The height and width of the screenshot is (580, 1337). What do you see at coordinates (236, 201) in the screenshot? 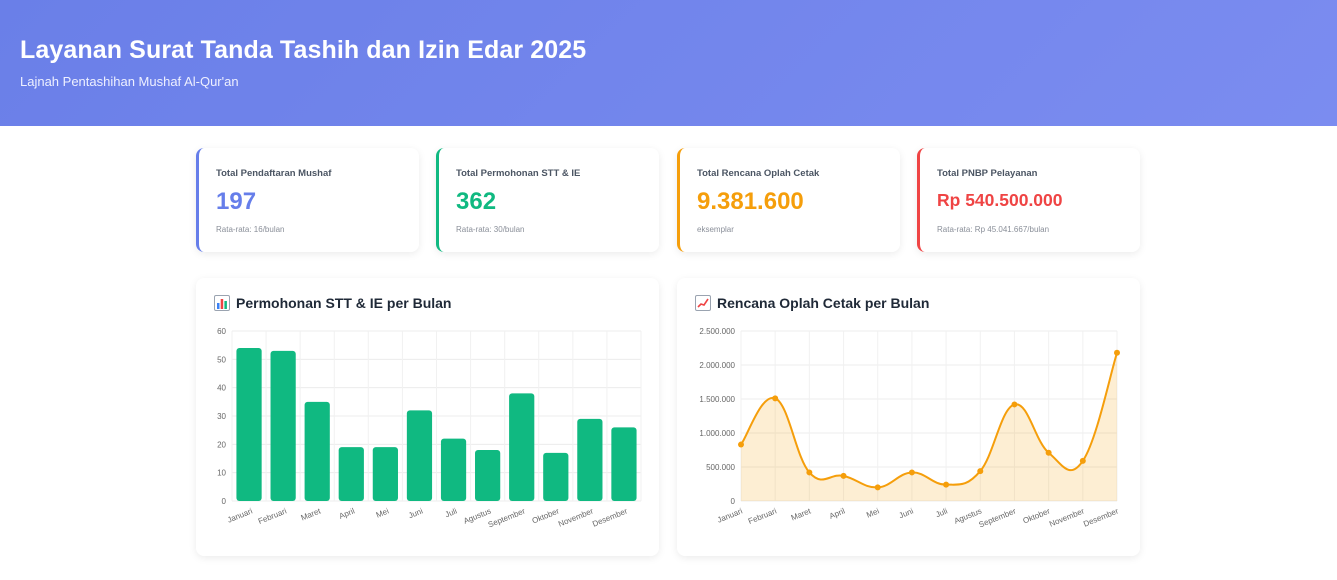
I see `stat-value: 197` at bounding box center [236, 201].